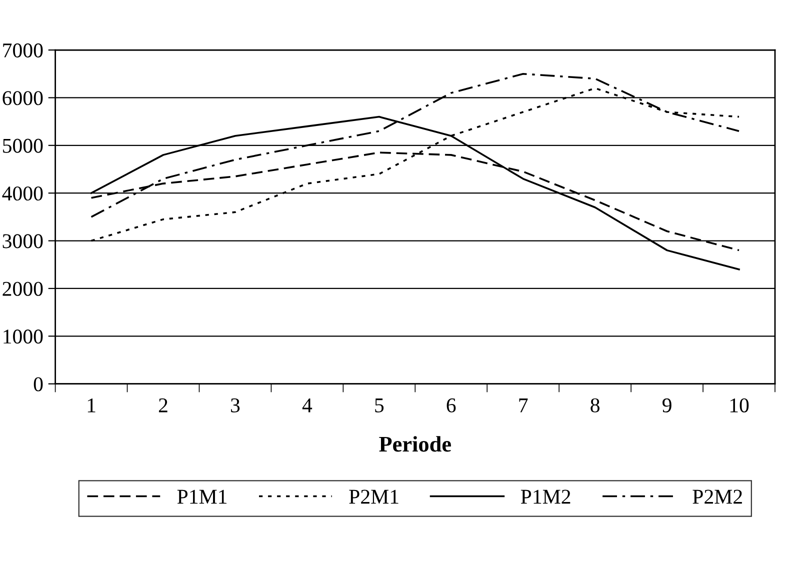 This screenshot has height=562, width=790. I want to click on y-tick-label: 2000, so click(22, 289).